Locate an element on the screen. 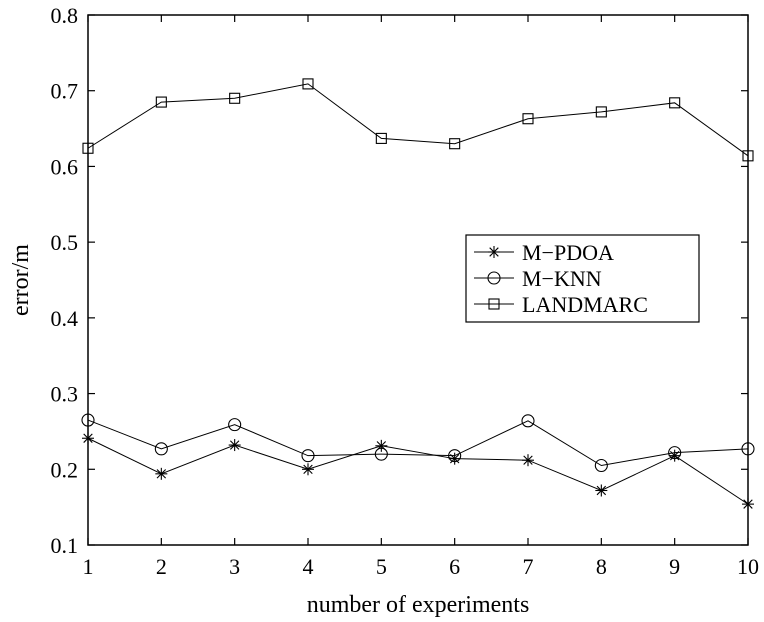 The height and width of the screenshot is (622, 764). y-tick-label: 0.7 is located at coordinates (65, 91).